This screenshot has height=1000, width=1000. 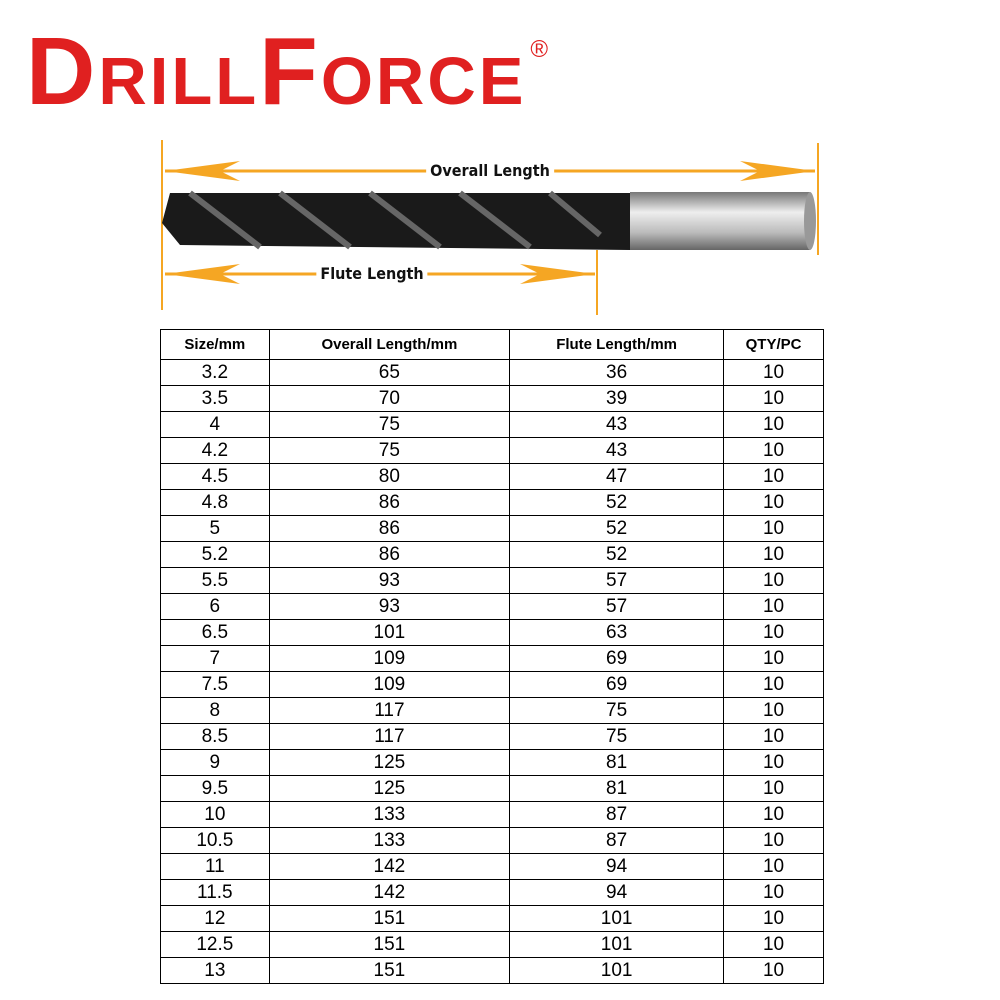 What do you see at coordinates (490, 170) in the screenshot?
I see `overall-length-label: Overall Length` at bounding box center [490, 170].